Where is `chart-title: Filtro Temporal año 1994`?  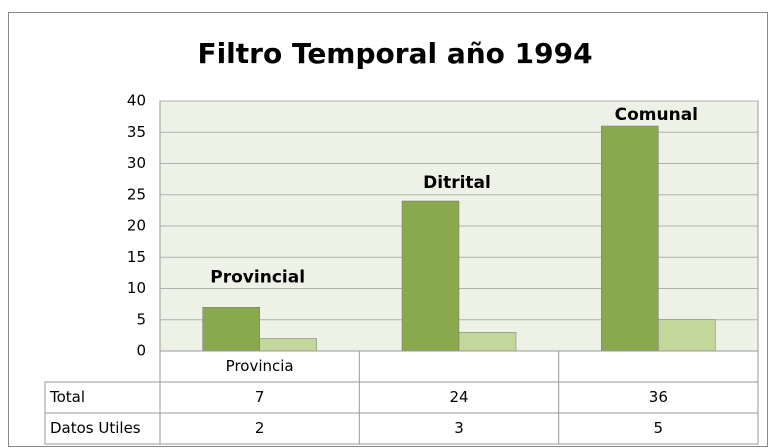 chart-title: Filtro Temporal año 1994 is located at coordinates (394, 53).